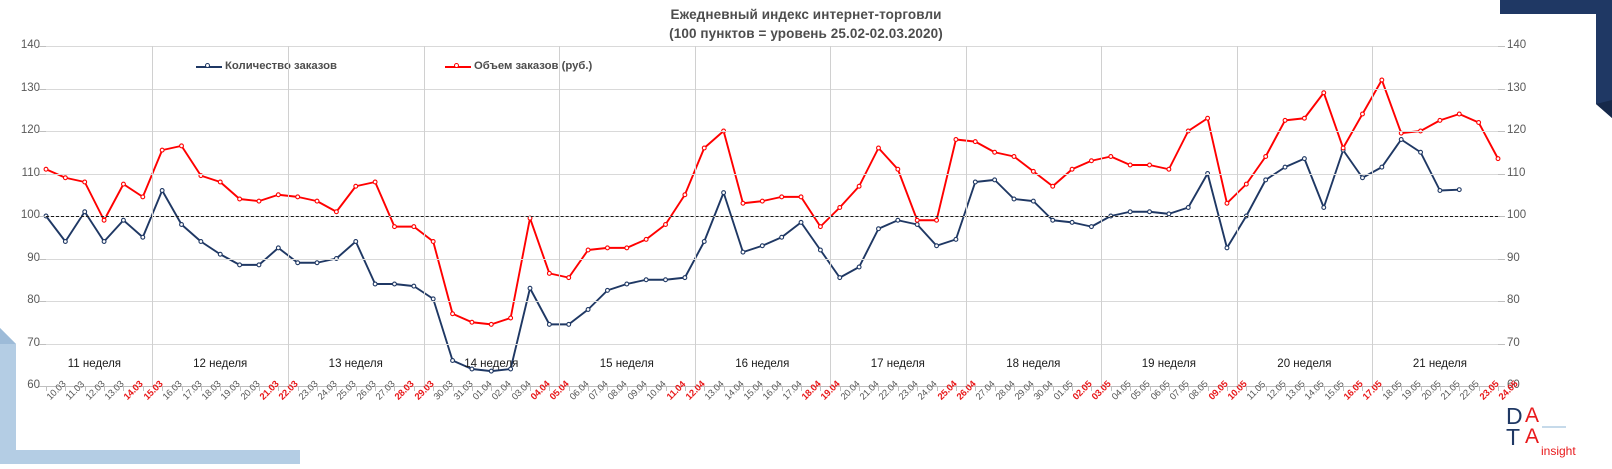 The width and height of the screenshot is (1612, 469). Describe the element at coordinates (518, 66) in the screenshot. I see `legend-item-orders-volume: Объем заказов (руб.)` at that location.